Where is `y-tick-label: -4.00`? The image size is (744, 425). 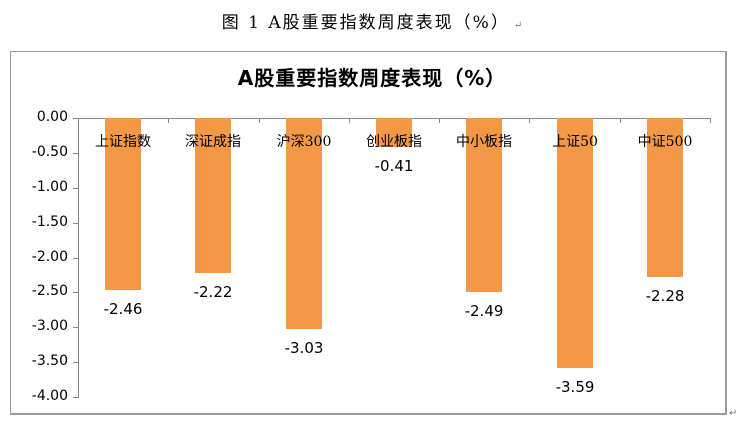 y-tick-label: -4.00 is located at coordinates (49, 396).